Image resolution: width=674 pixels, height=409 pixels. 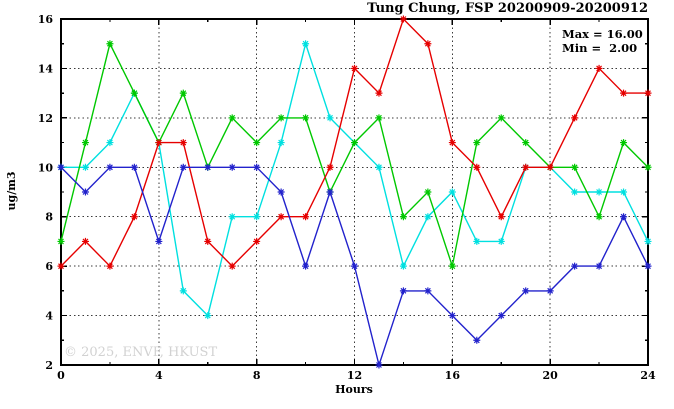 I want to click on x-tick-label: 20, so click(x=551, y=375).